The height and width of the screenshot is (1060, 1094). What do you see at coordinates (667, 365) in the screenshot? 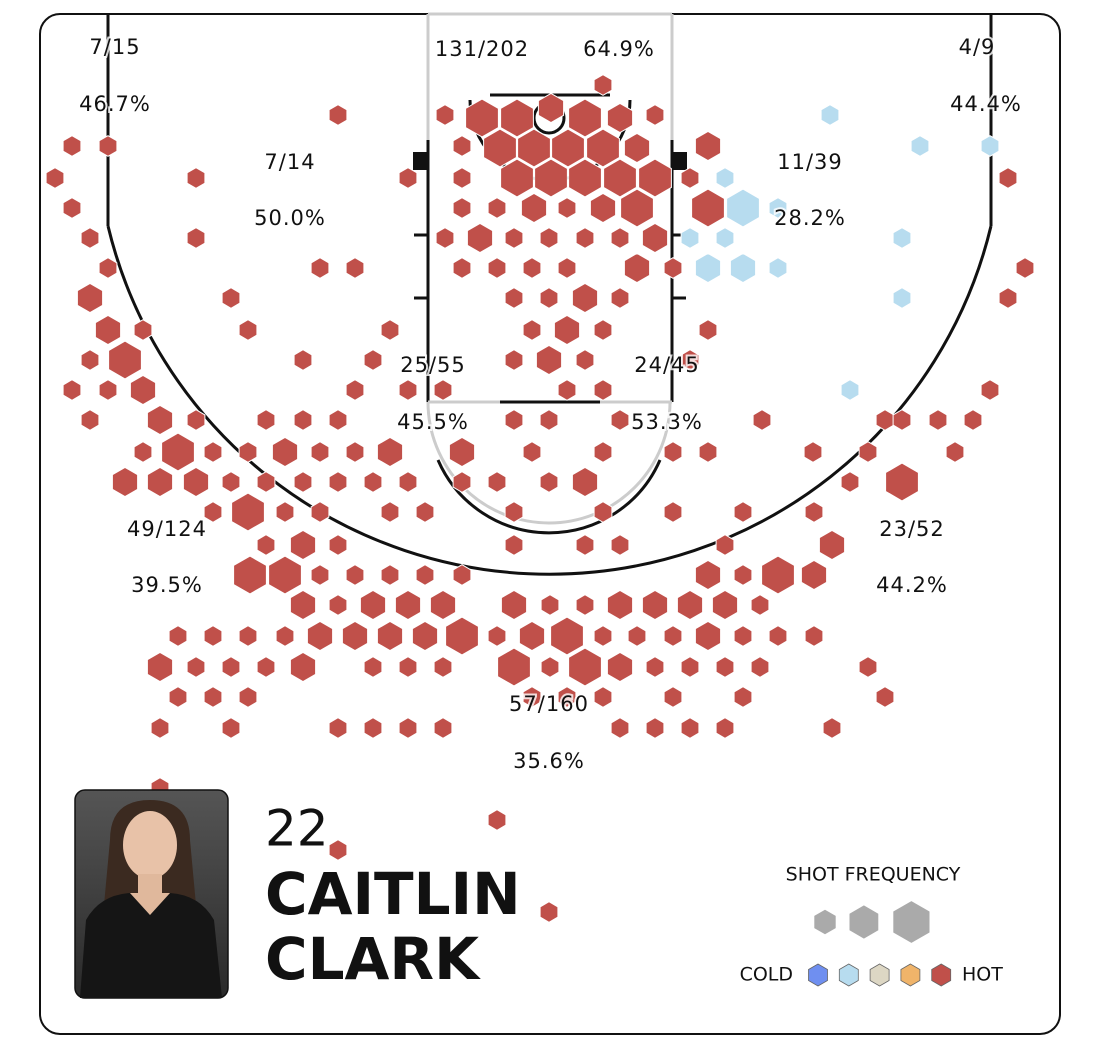
I see `zone-made: 24/45` at bounding box center [667, 365].